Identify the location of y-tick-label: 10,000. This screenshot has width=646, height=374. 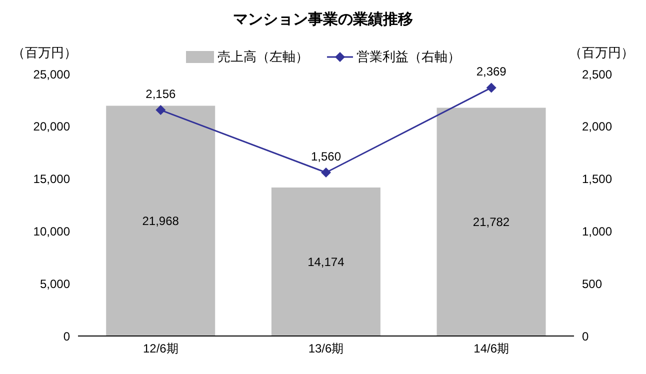
(51, 231).